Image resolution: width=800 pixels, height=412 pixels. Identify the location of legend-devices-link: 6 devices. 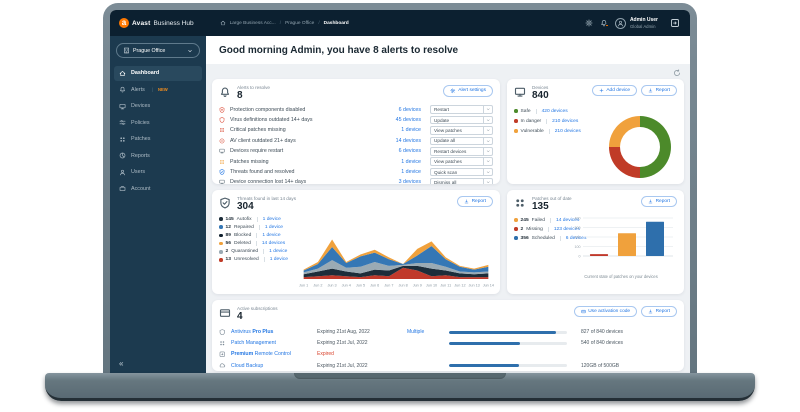
(576, 238).